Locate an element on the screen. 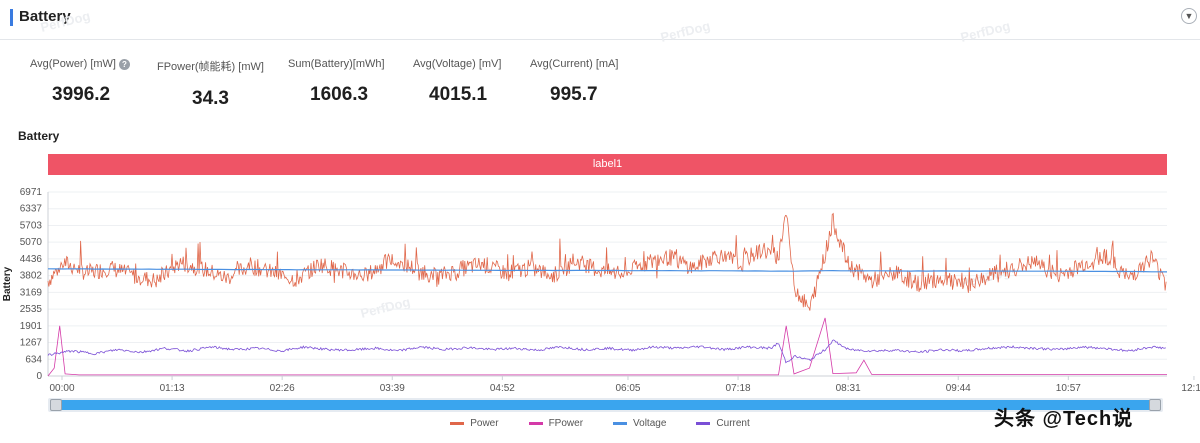 The image size is (1200, 443). stat-value: 1606.3 is located at coordinates (339, 94).